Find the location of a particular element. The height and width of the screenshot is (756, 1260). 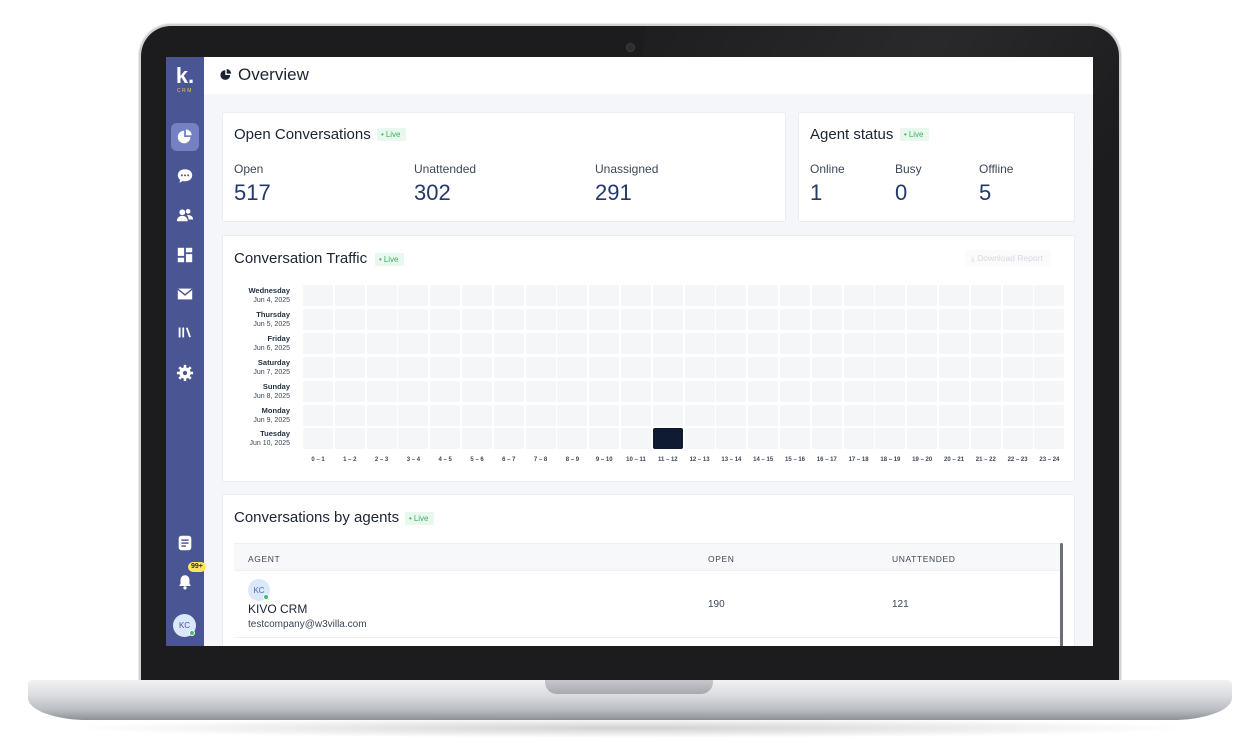

sidebar-item-dashboard is located at coordinates (185, 255).